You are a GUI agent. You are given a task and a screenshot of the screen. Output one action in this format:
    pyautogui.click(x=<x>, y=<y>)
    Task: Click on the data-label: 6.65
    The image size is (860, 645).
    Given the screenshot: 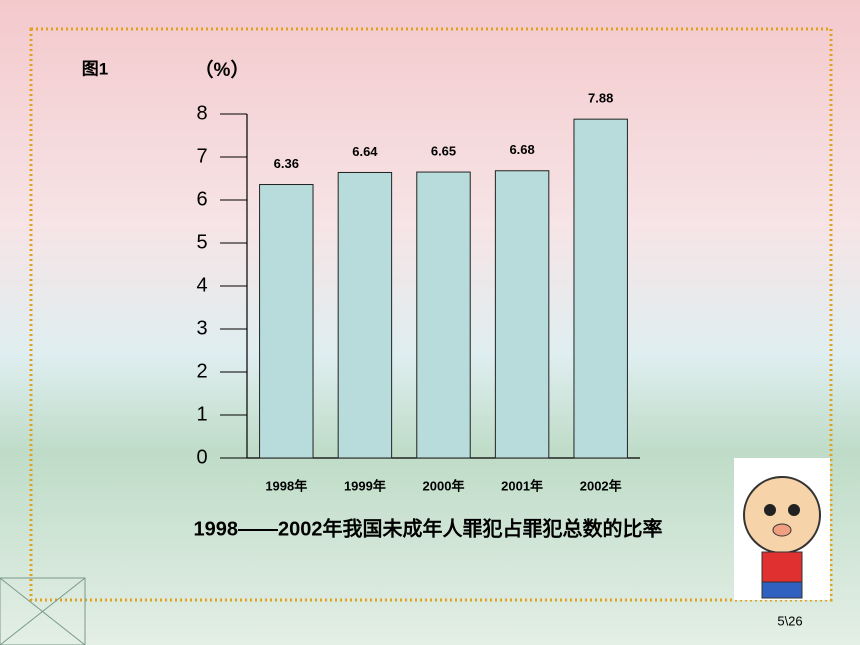 What is the action you would take?
    pyautogui.click(x=443, y=150)
    